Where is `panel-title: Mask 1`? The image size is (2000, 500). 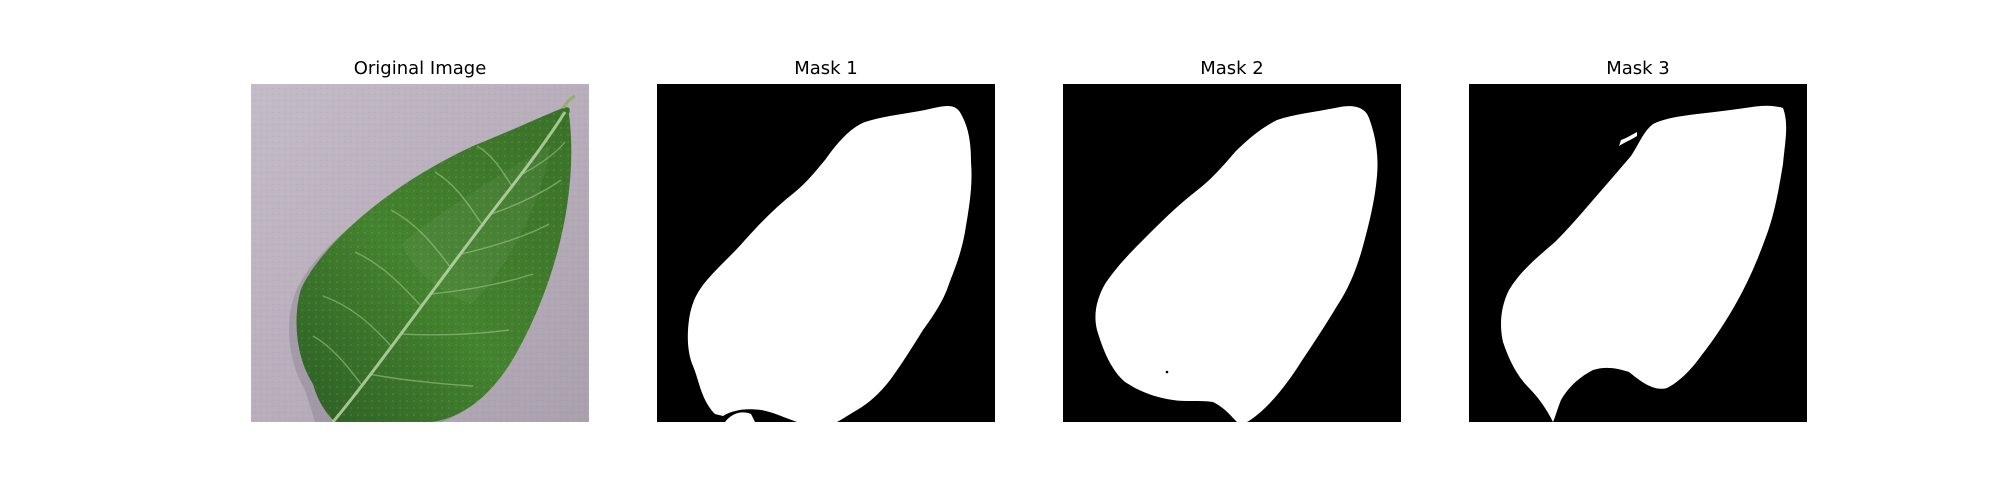
panel-title: Mask 1 is located at coordinates (826, 68).